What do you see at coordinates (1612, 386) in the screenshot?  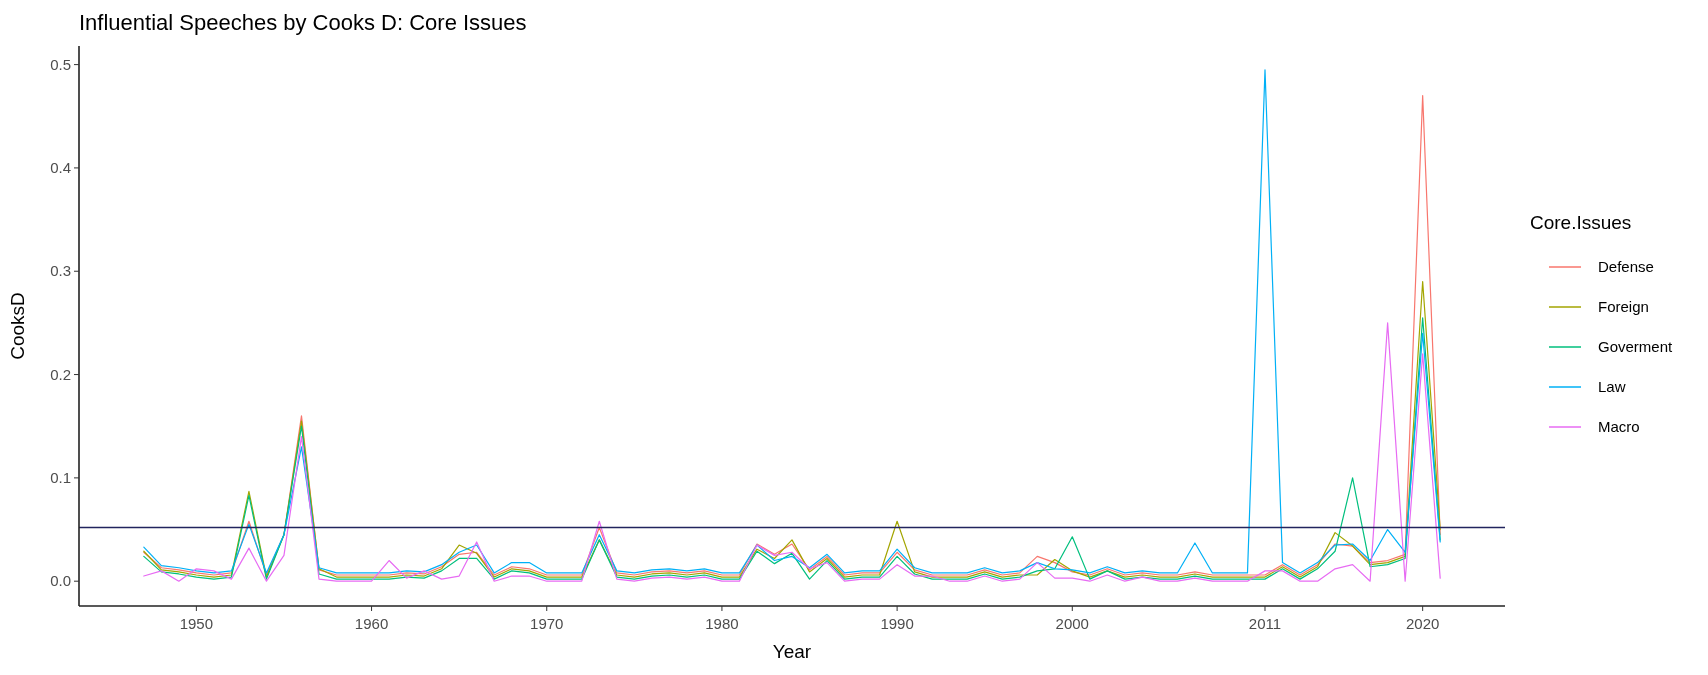 I see `legend-label: Law` at bounding box center [1612, 386].